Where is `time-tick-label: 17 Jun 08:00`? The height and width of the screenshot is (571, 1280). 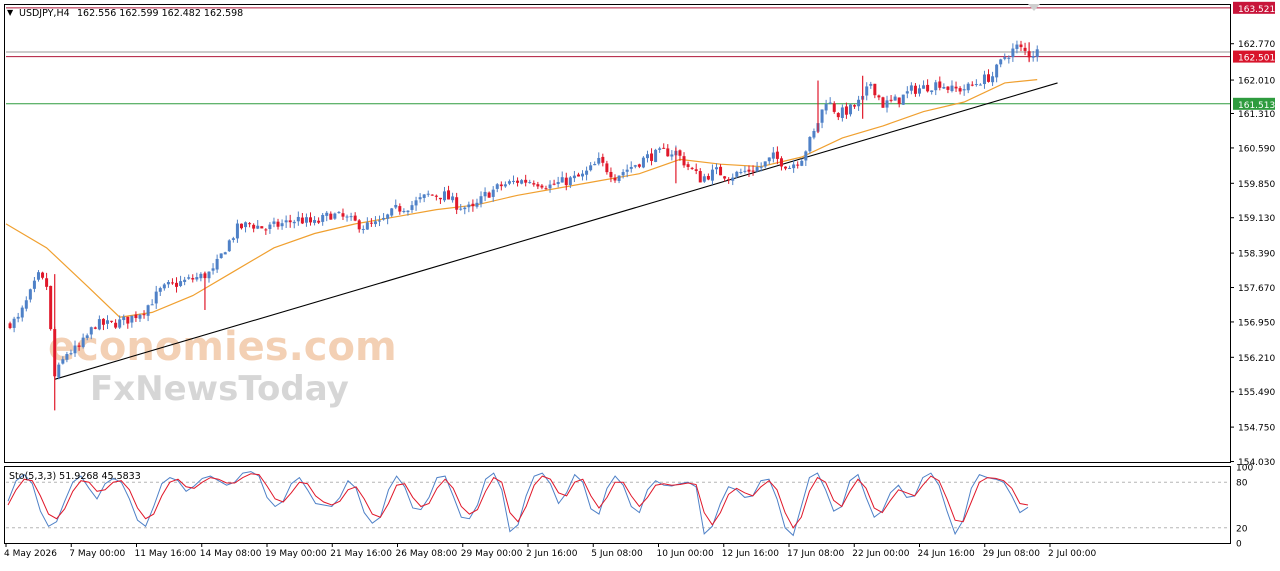
time-tick-label: 17 Jun 08:00 is located at coordinates (815, 554).